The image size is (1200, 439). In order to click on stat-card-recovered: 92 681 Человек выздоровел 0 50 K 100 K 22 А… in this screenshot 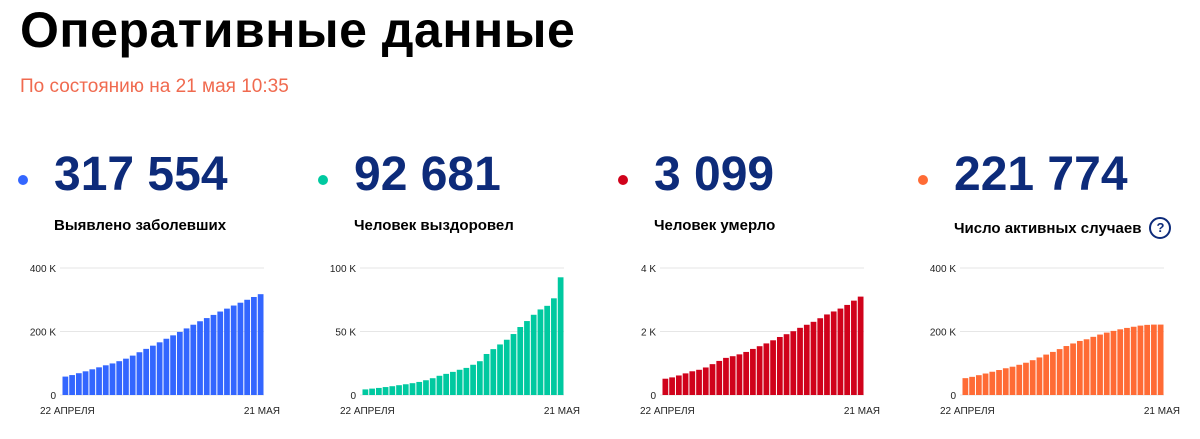, I will do `click(453, 290)`.